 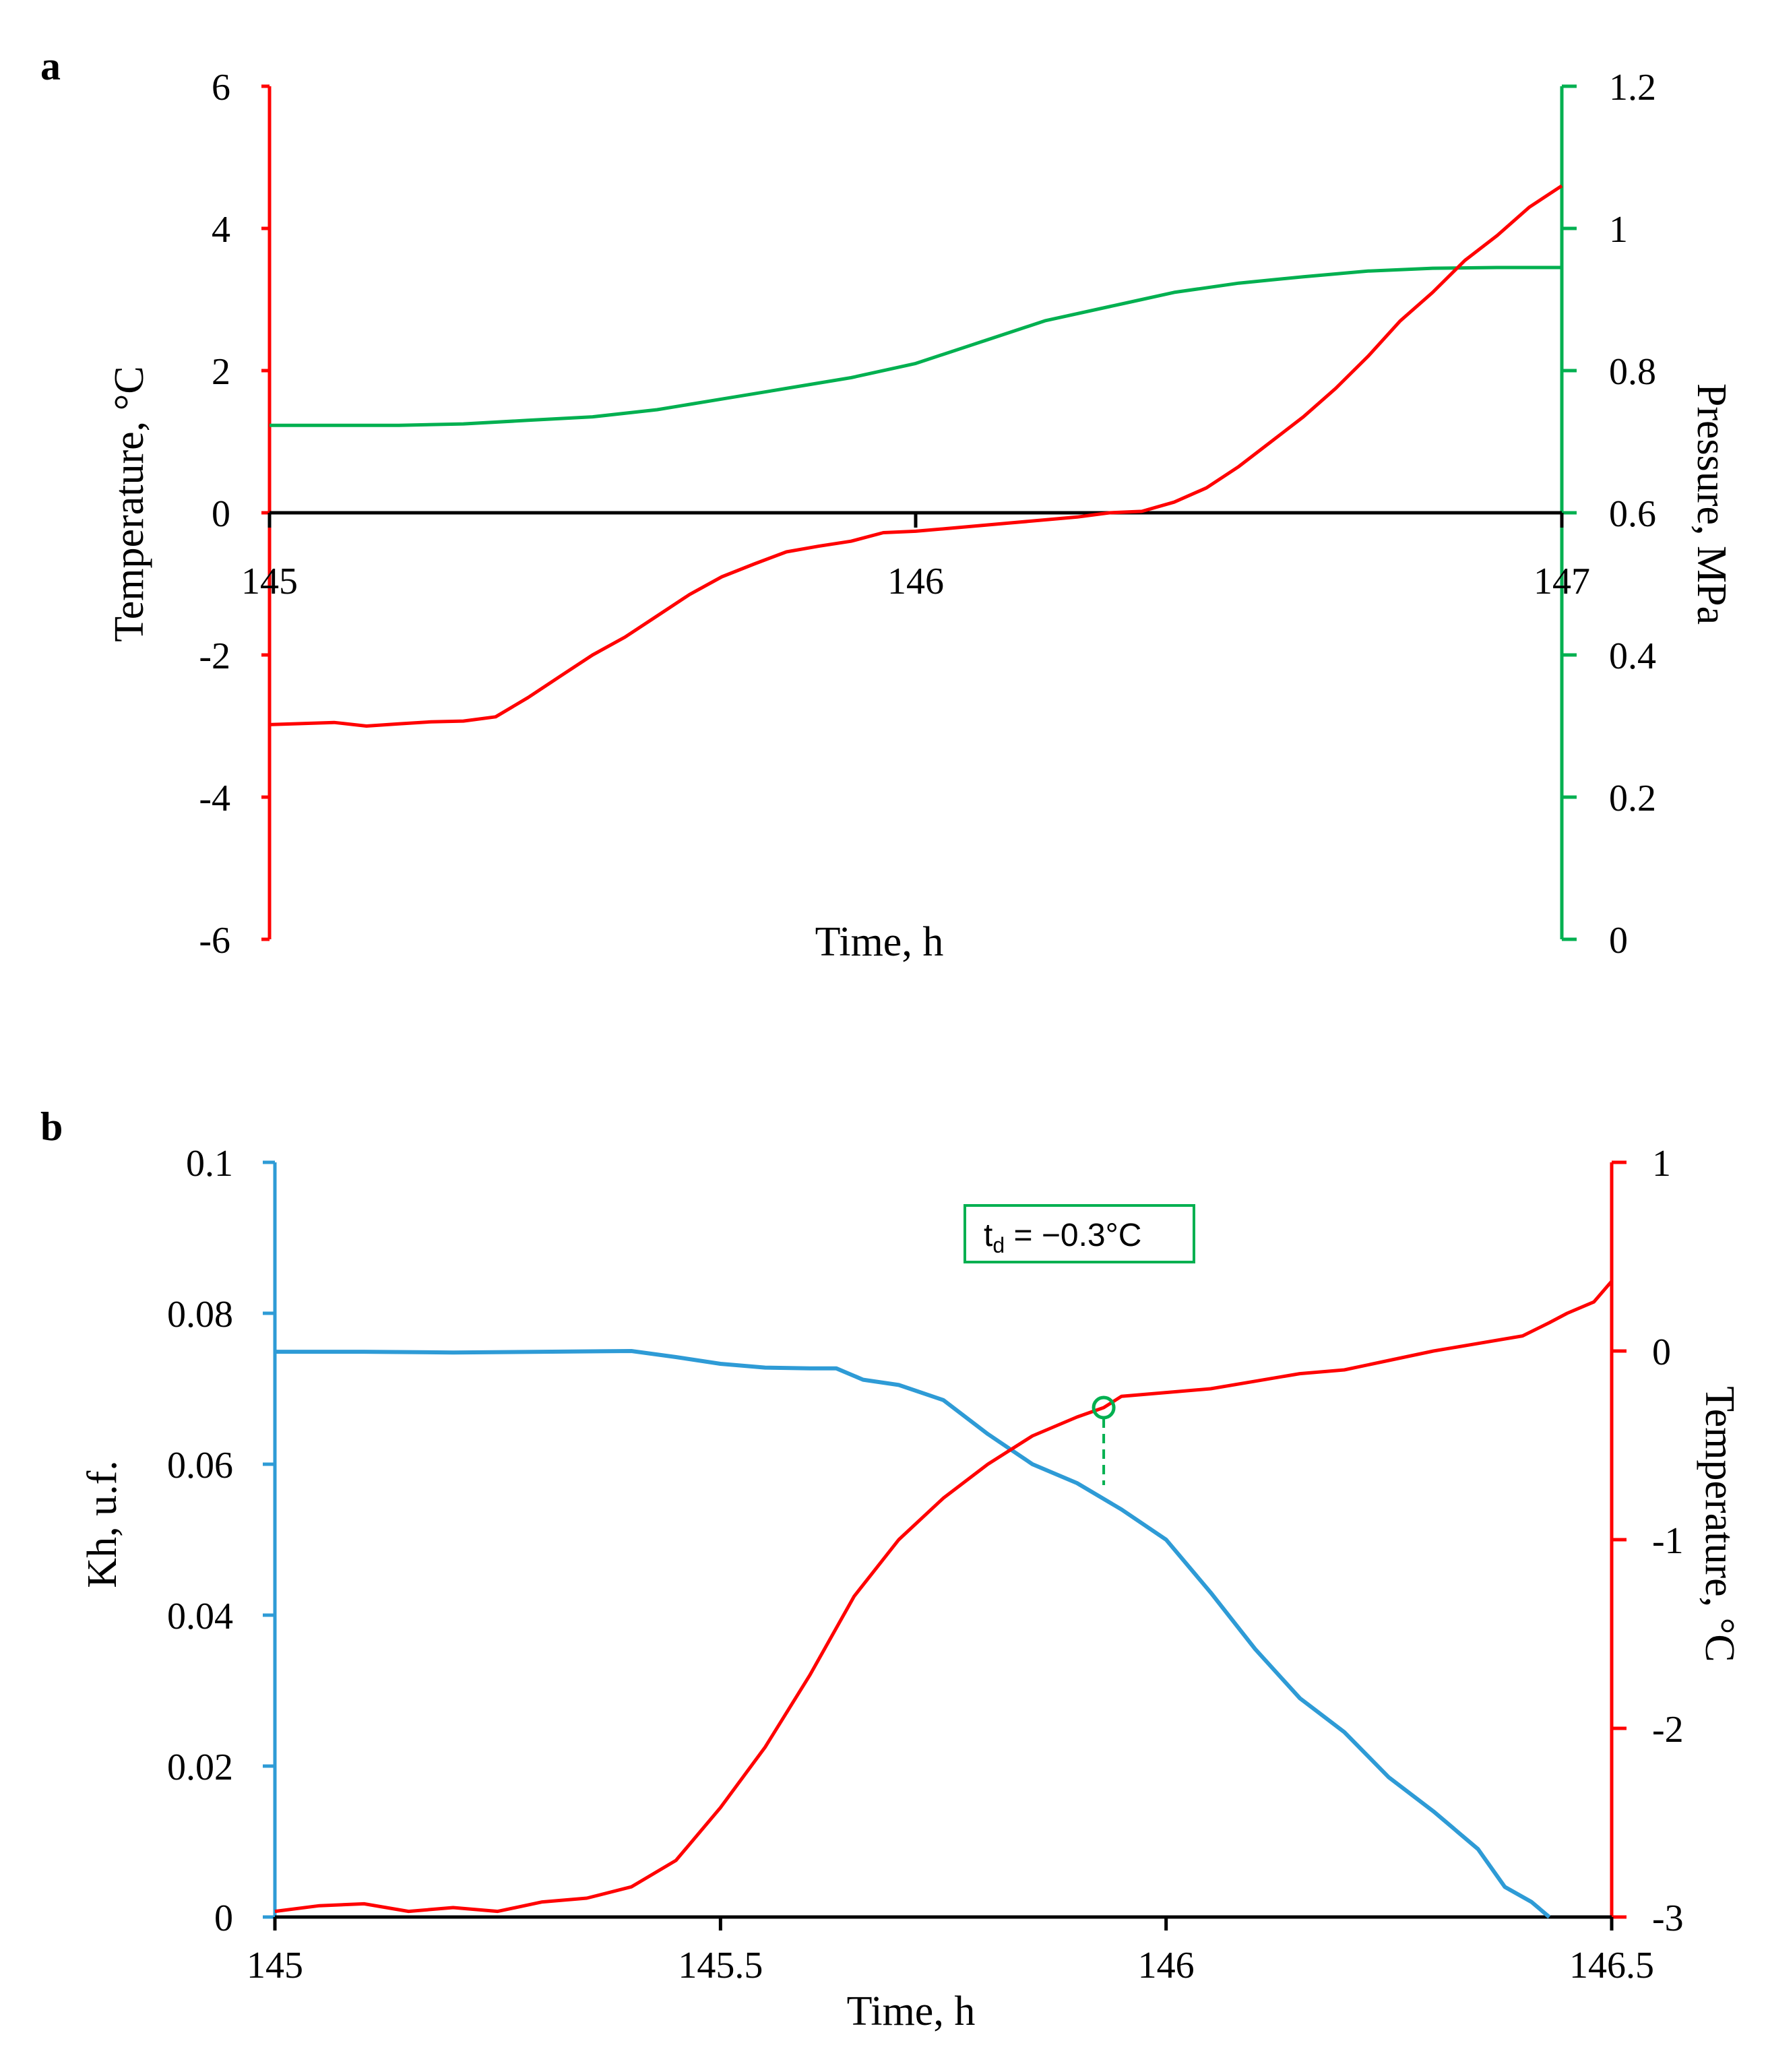 I want to click on annotation-label: t, so click(x=988, y=1235).